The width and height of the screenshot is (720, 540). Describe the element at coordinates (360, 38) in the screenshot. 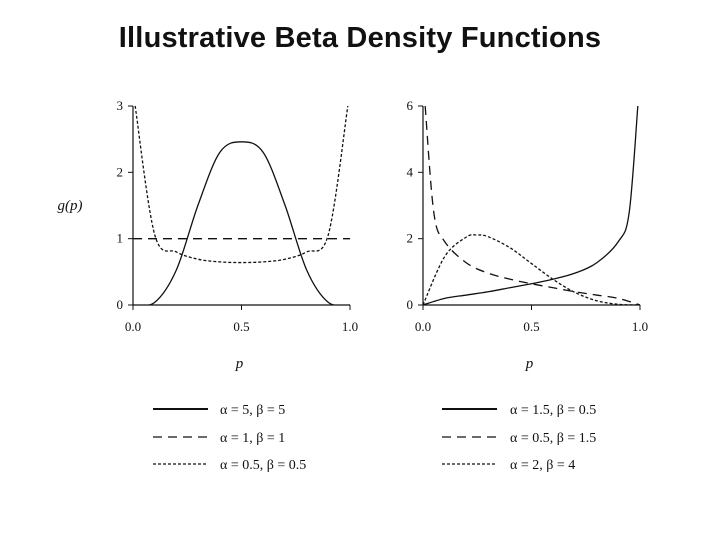

I see `slide-title: Illustrative Beta Density Functions` at that location.